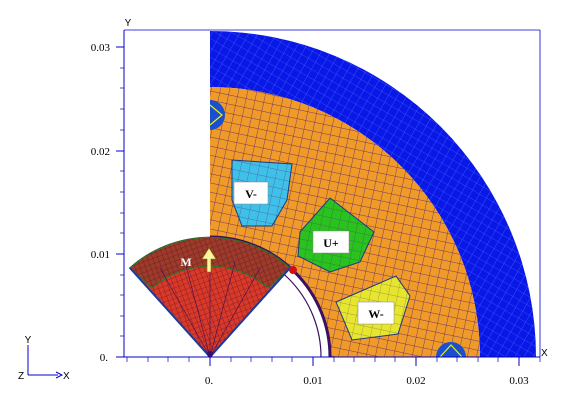  Describe the element at coordinates (101, 48) in the screenshot. I see `y-tick-label: 0.03` at that location.